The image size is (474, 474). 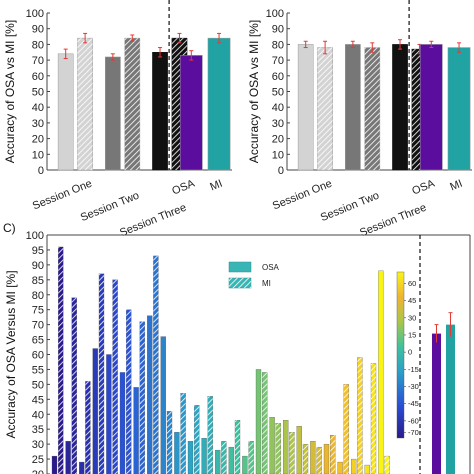 I want to click on panel-c-y-tick-label: 45, so click(x=38, y=400).